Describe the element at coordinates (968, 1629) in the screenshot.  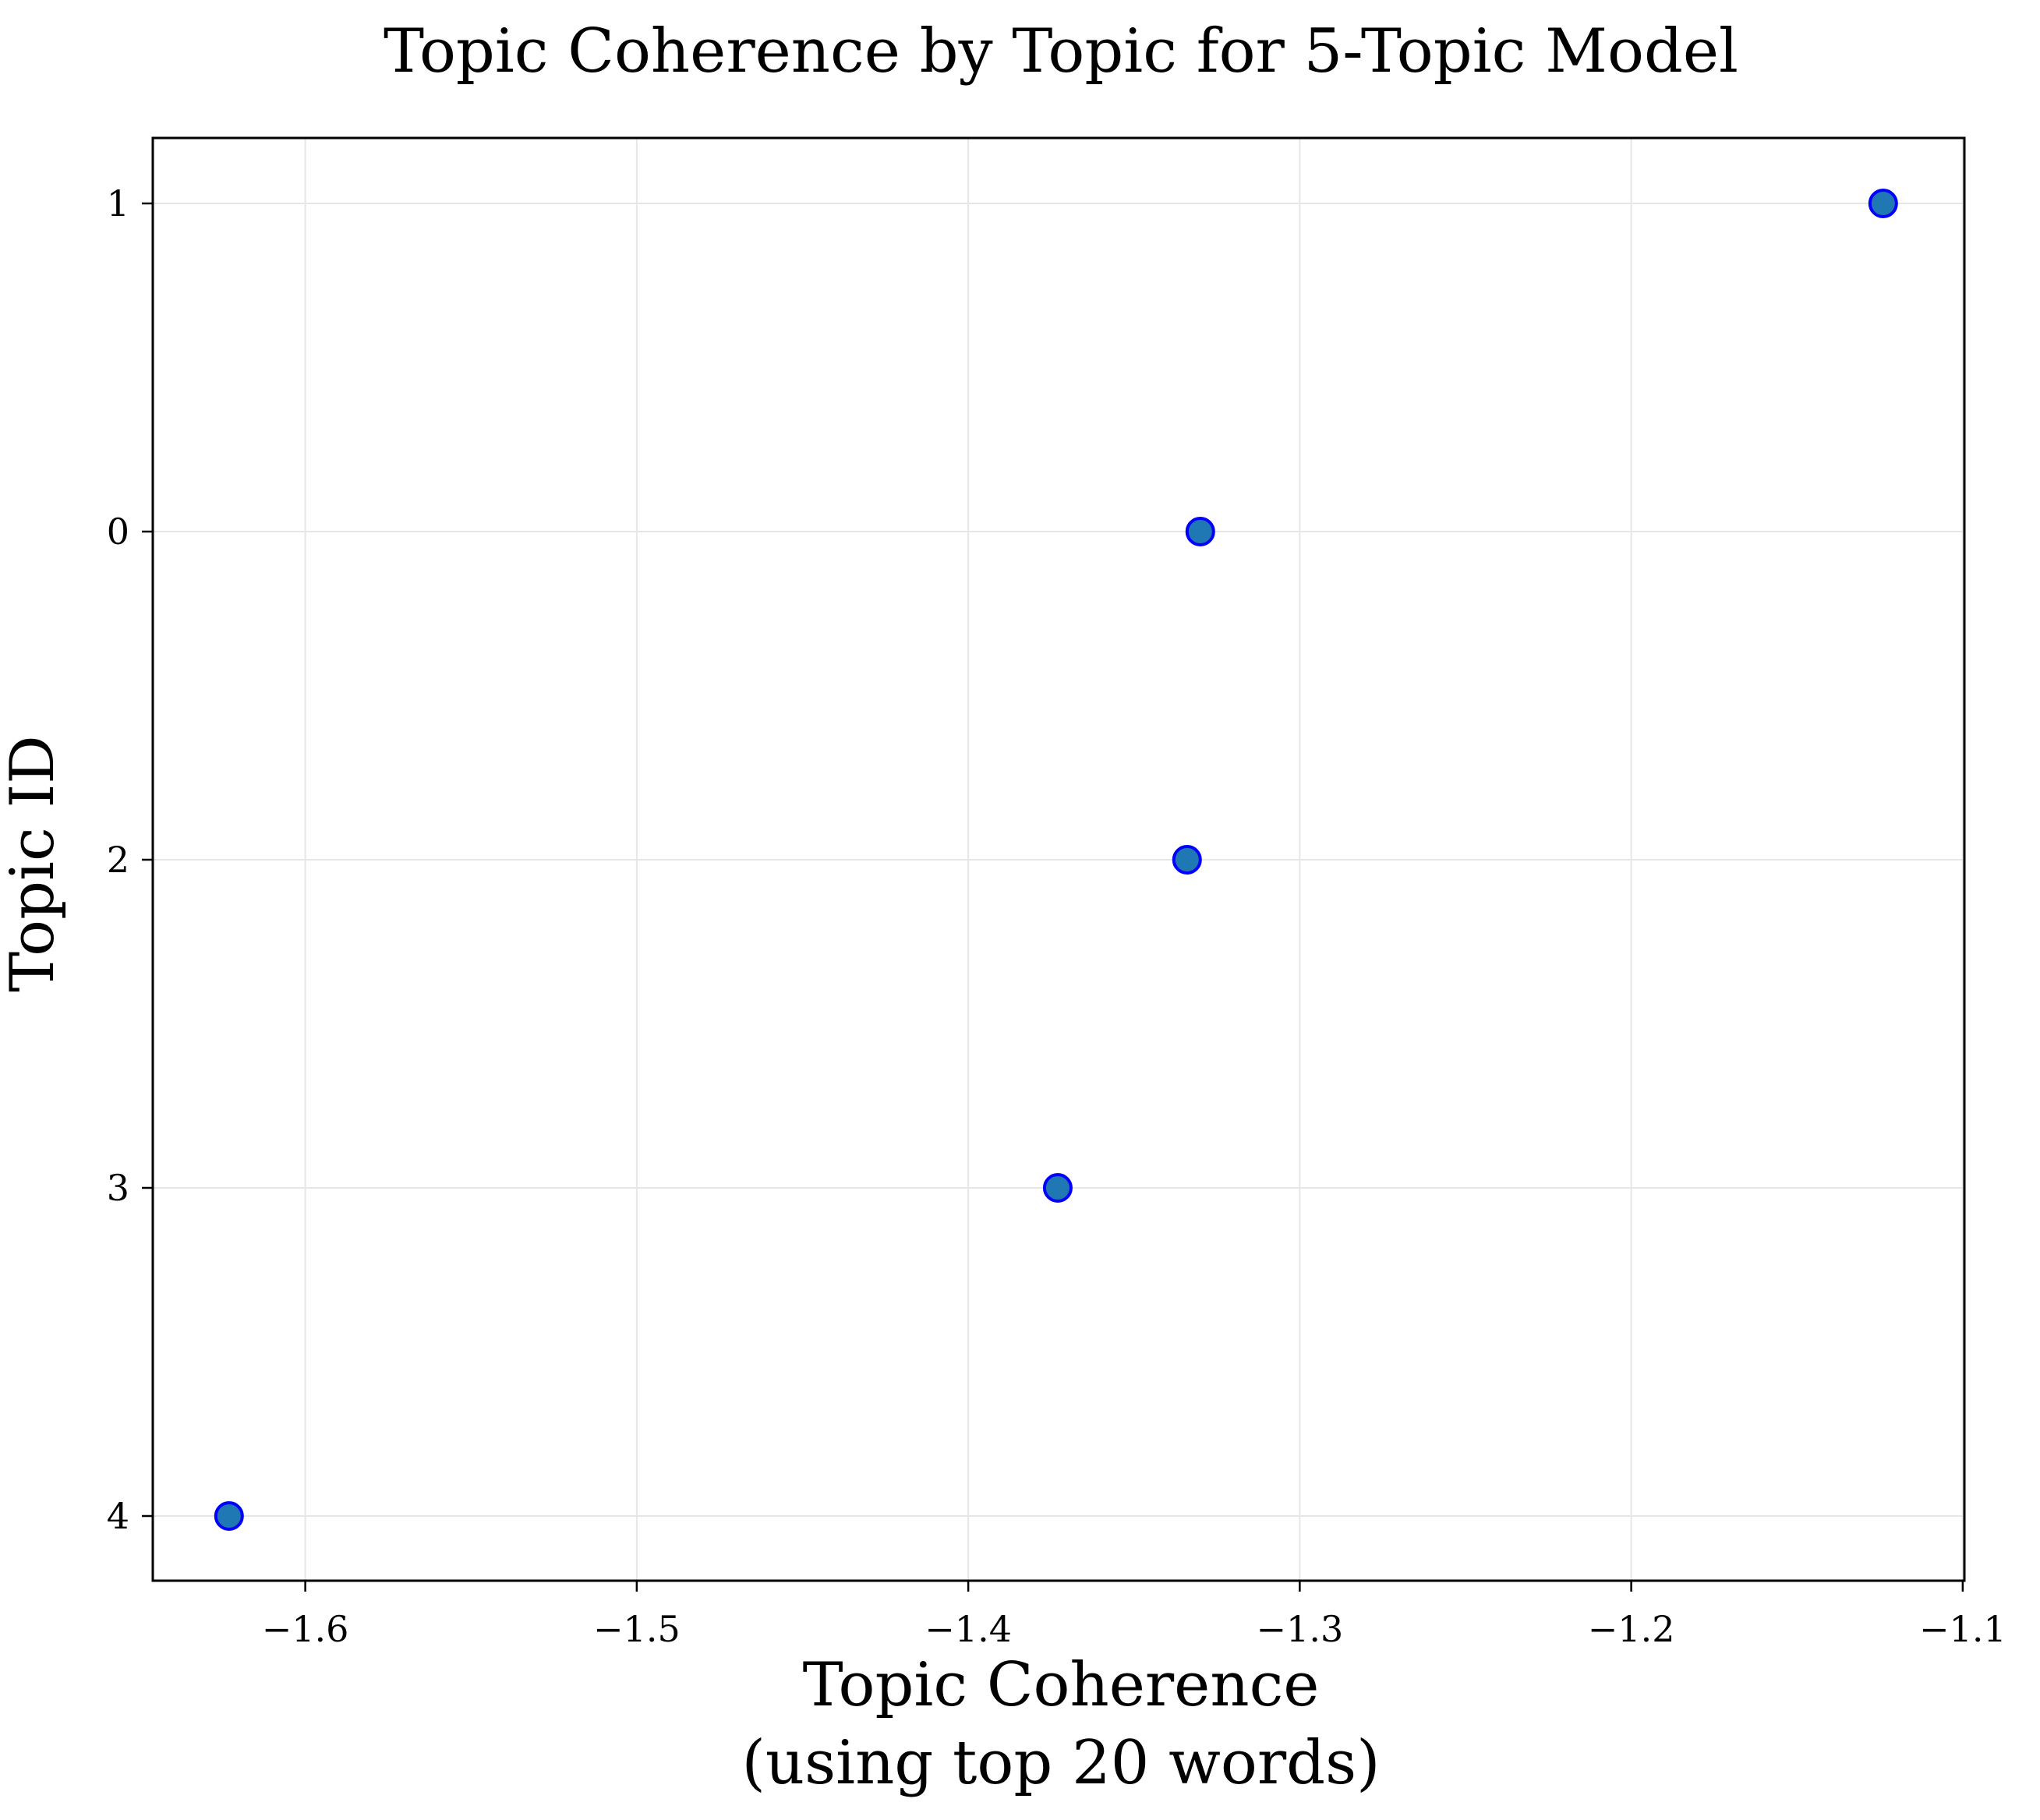
I see `x-tick-label: −1.4` at that location.